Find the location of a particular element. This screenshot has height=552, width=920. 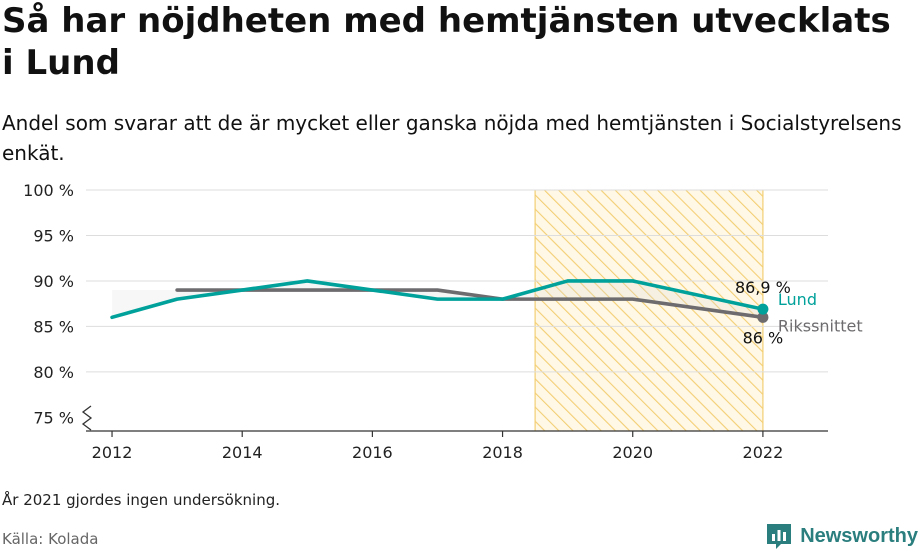

y-tick-label: 75 % is located at coordinates (53, 417).